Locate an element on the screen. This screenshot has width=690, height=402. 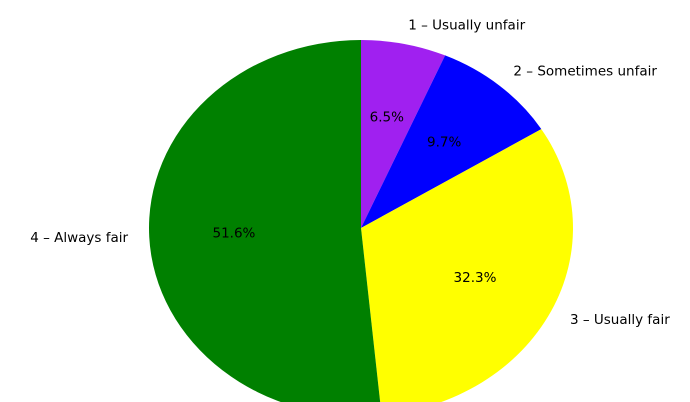
percent-label-4: 51.6% is located at coordinates (234, 233).